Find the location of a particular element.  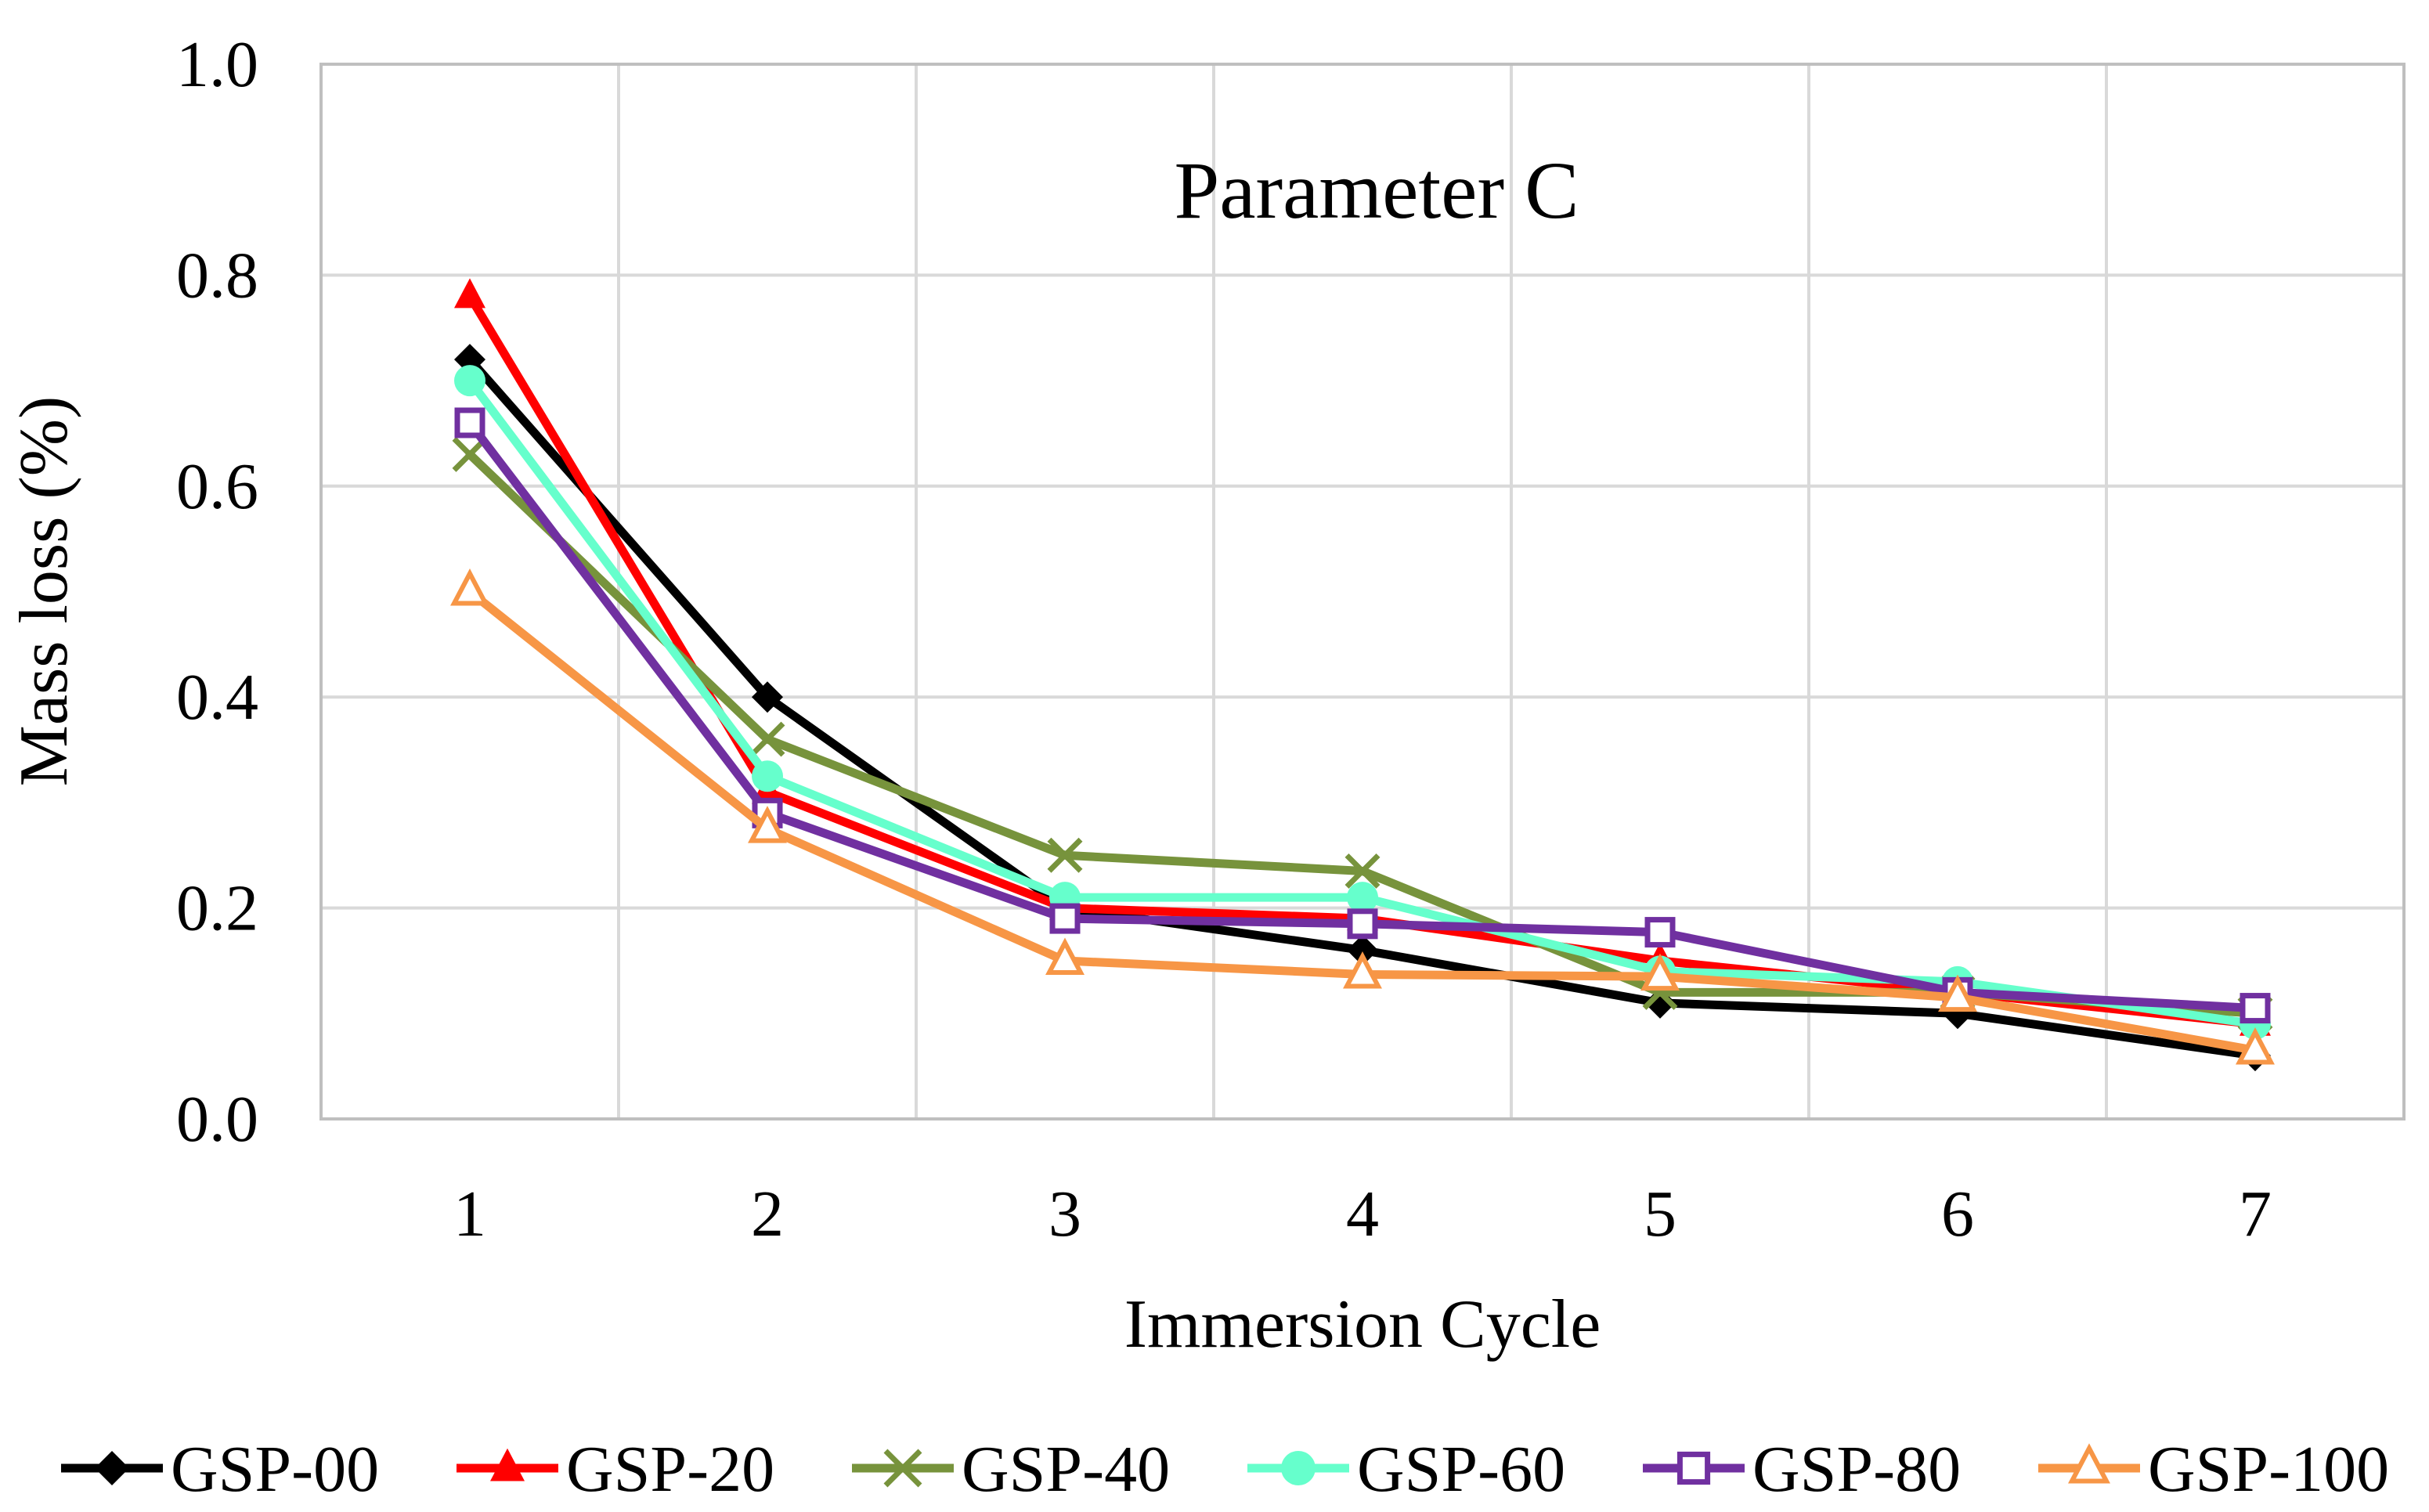

legend-label: GSP-40 is located at coordinates (1066, 1469).